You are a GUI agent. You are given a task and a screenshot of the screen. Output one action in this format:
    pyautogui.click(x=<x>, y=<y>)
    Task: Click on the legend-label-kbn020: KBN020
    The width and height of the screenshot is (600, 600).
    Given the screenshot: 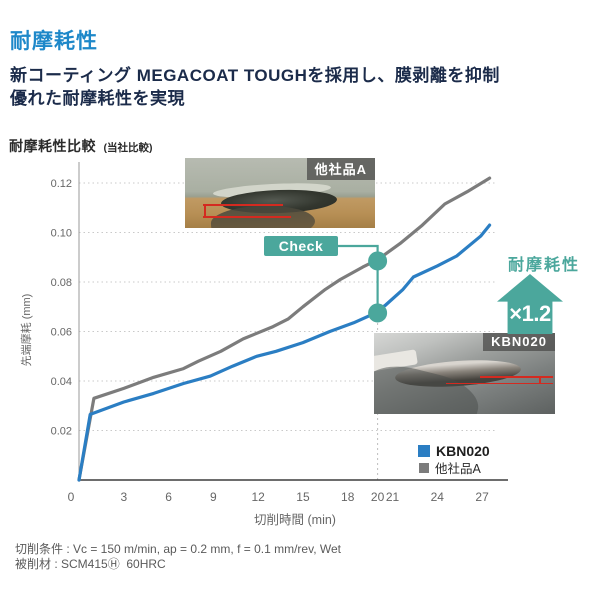 What is the action you would take?
    pyautogui.click(x=463, y=450)
    